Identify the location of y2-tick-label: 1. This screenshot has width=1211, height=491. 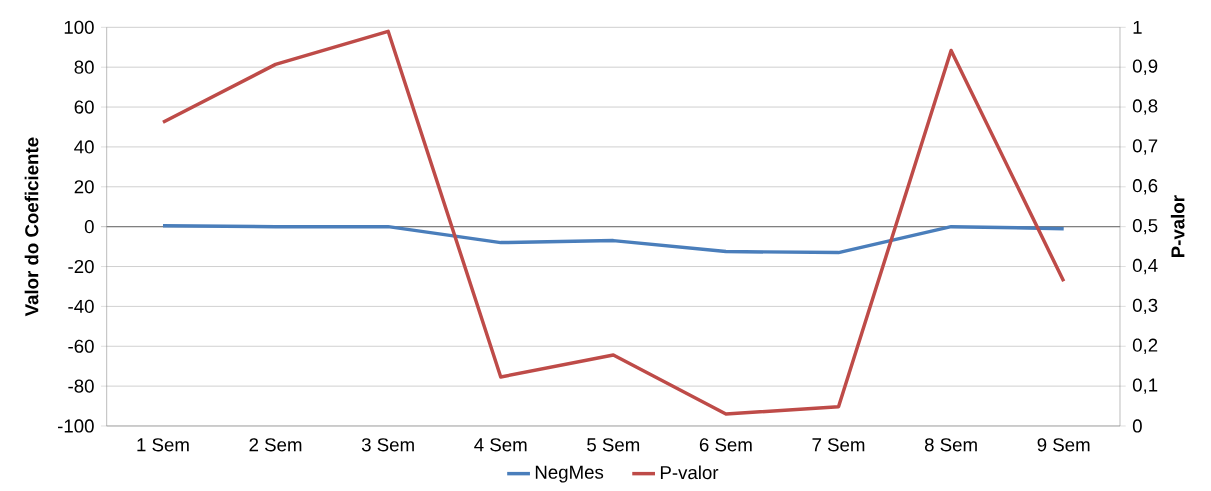
(1137, 27).